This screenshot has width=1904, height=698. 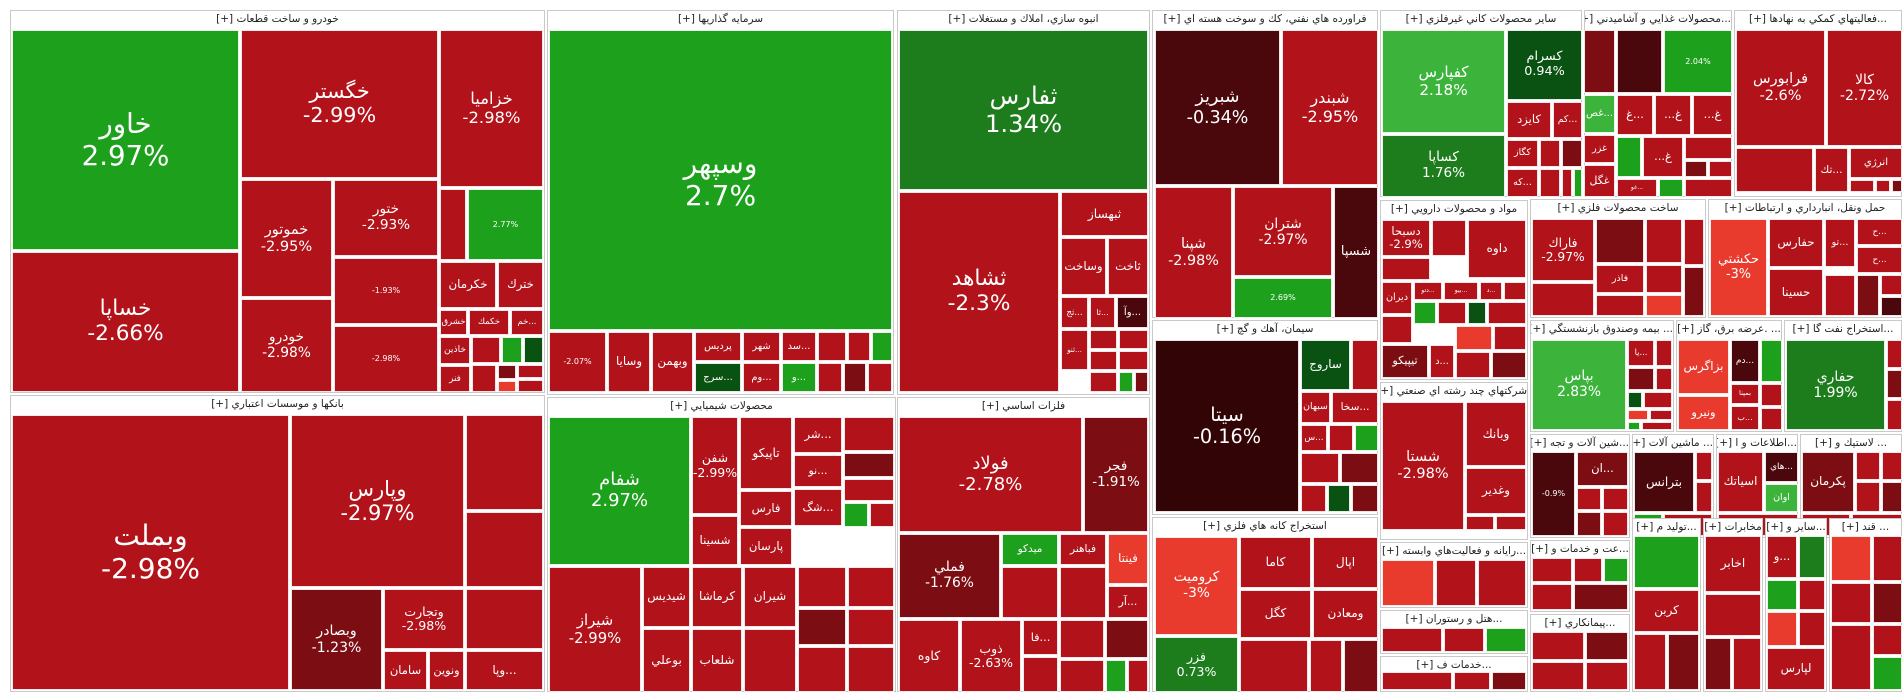 What do you see at coordinates (489, 322) in the screenshot?
I see `stock-cell-خكمك: خكمك` at bounding box center [489, 322].